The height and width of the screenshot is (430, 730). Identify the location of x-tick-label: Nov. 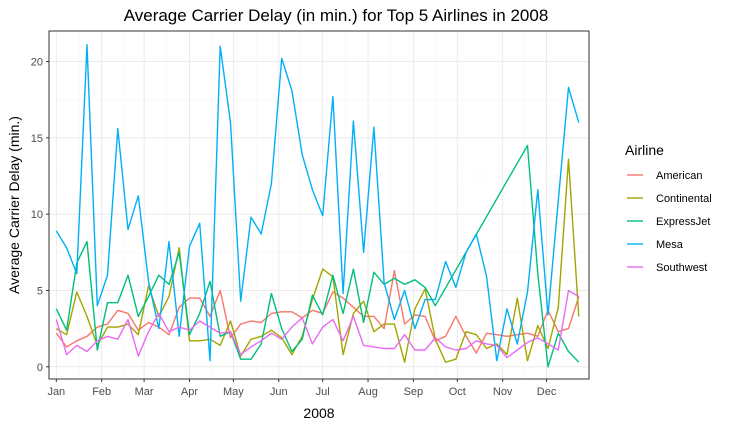
(503, 392).